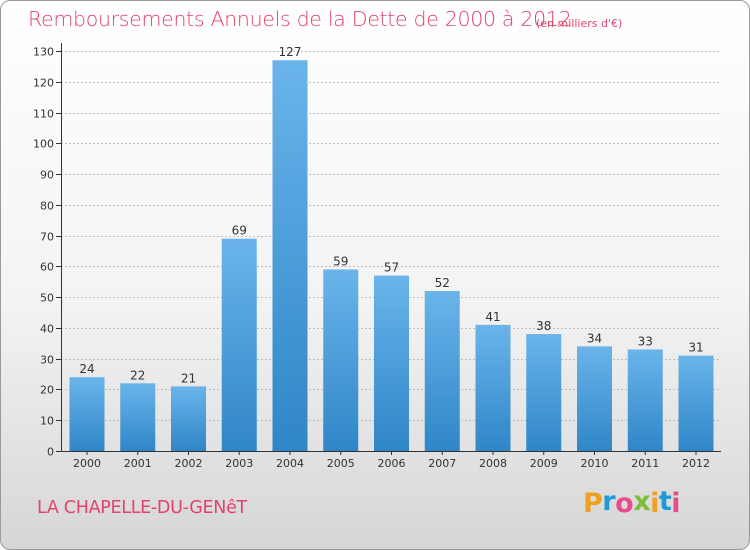 This screenshot has width=750, height=550. Describe the element at coordinates (392, 463) in the screenshot. I see `x-tick-label: 2006` at that location.